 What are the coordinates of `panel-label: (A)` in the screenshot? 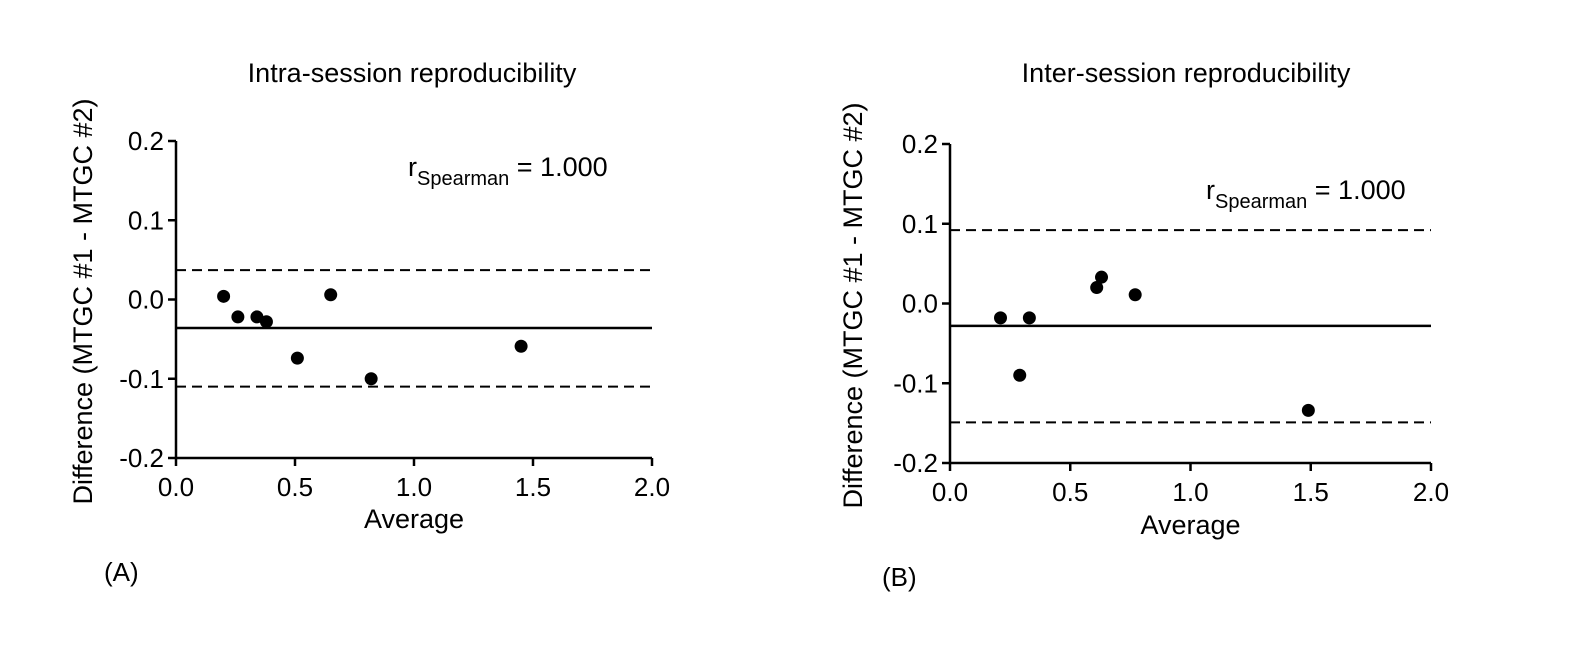 It's located at (121, 572).